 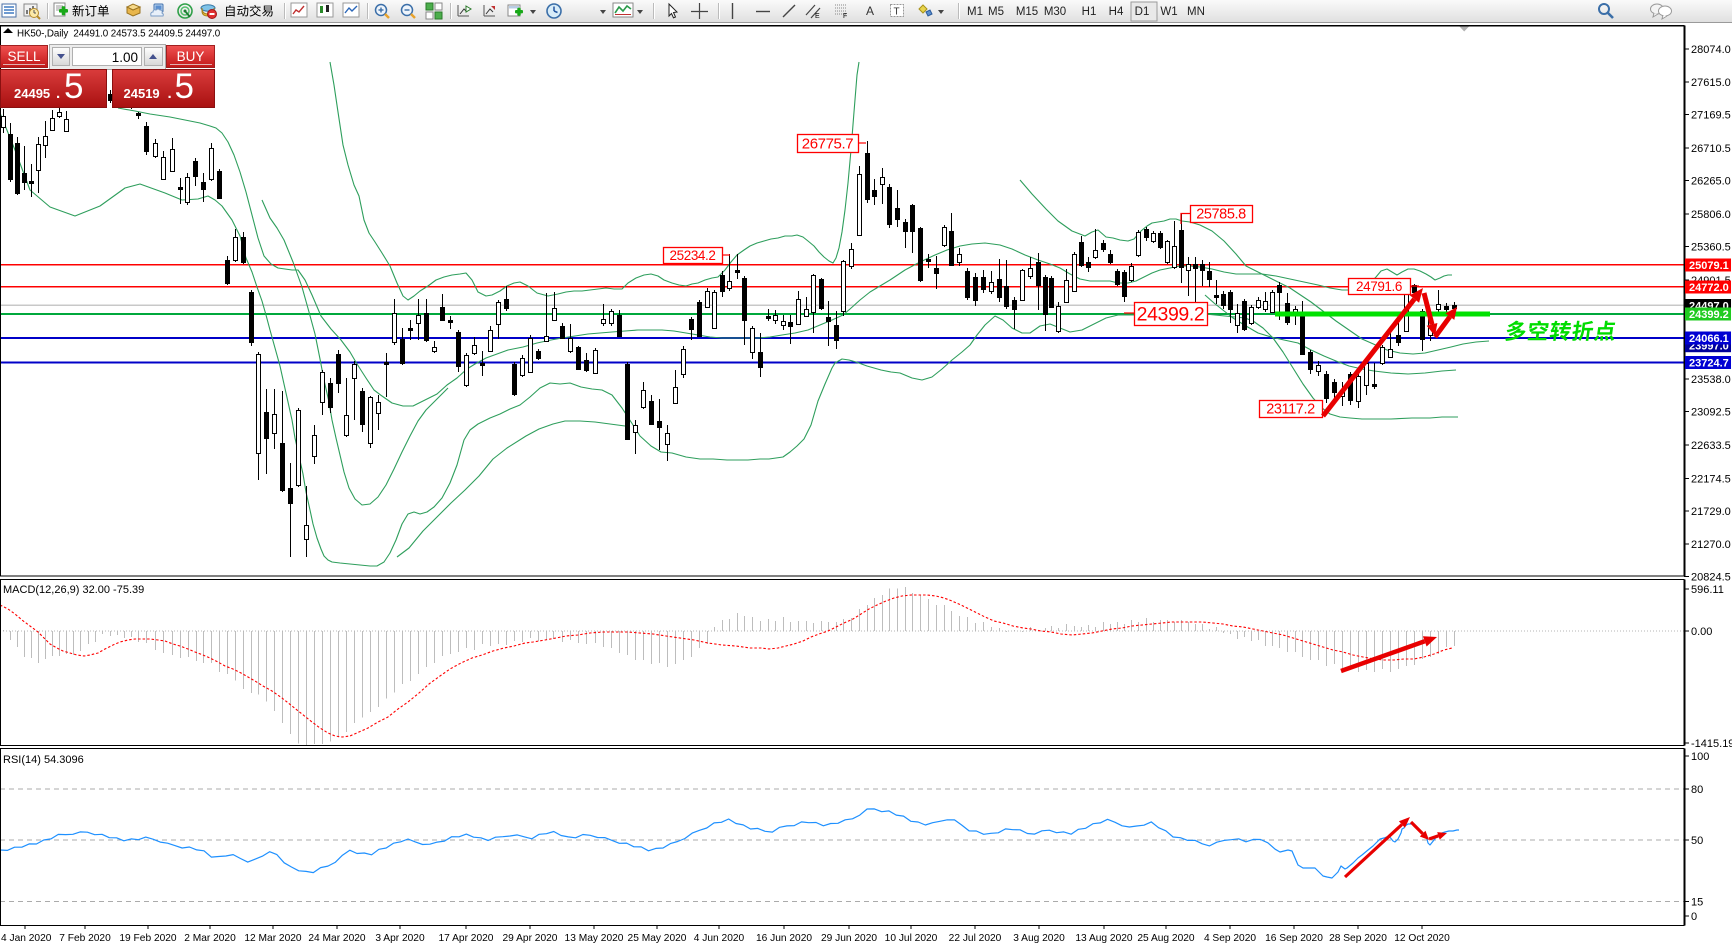 What do you see at coordinates (1166, 938) in the screenshot?
I see `svg-text: 25 Aug 2020` at bounding box center [1166, 938].